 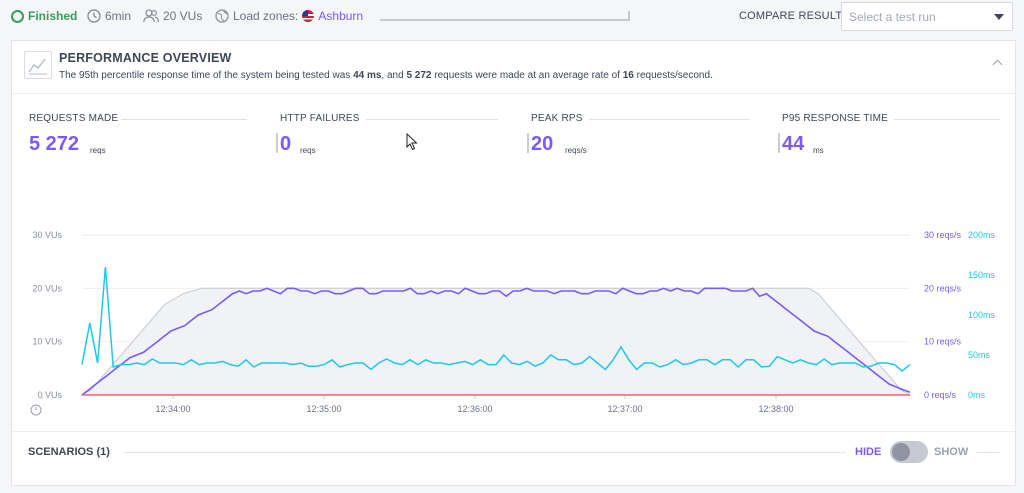 I want to click on y-tick-label-ms: 100ms, so click(x=982, y=315).